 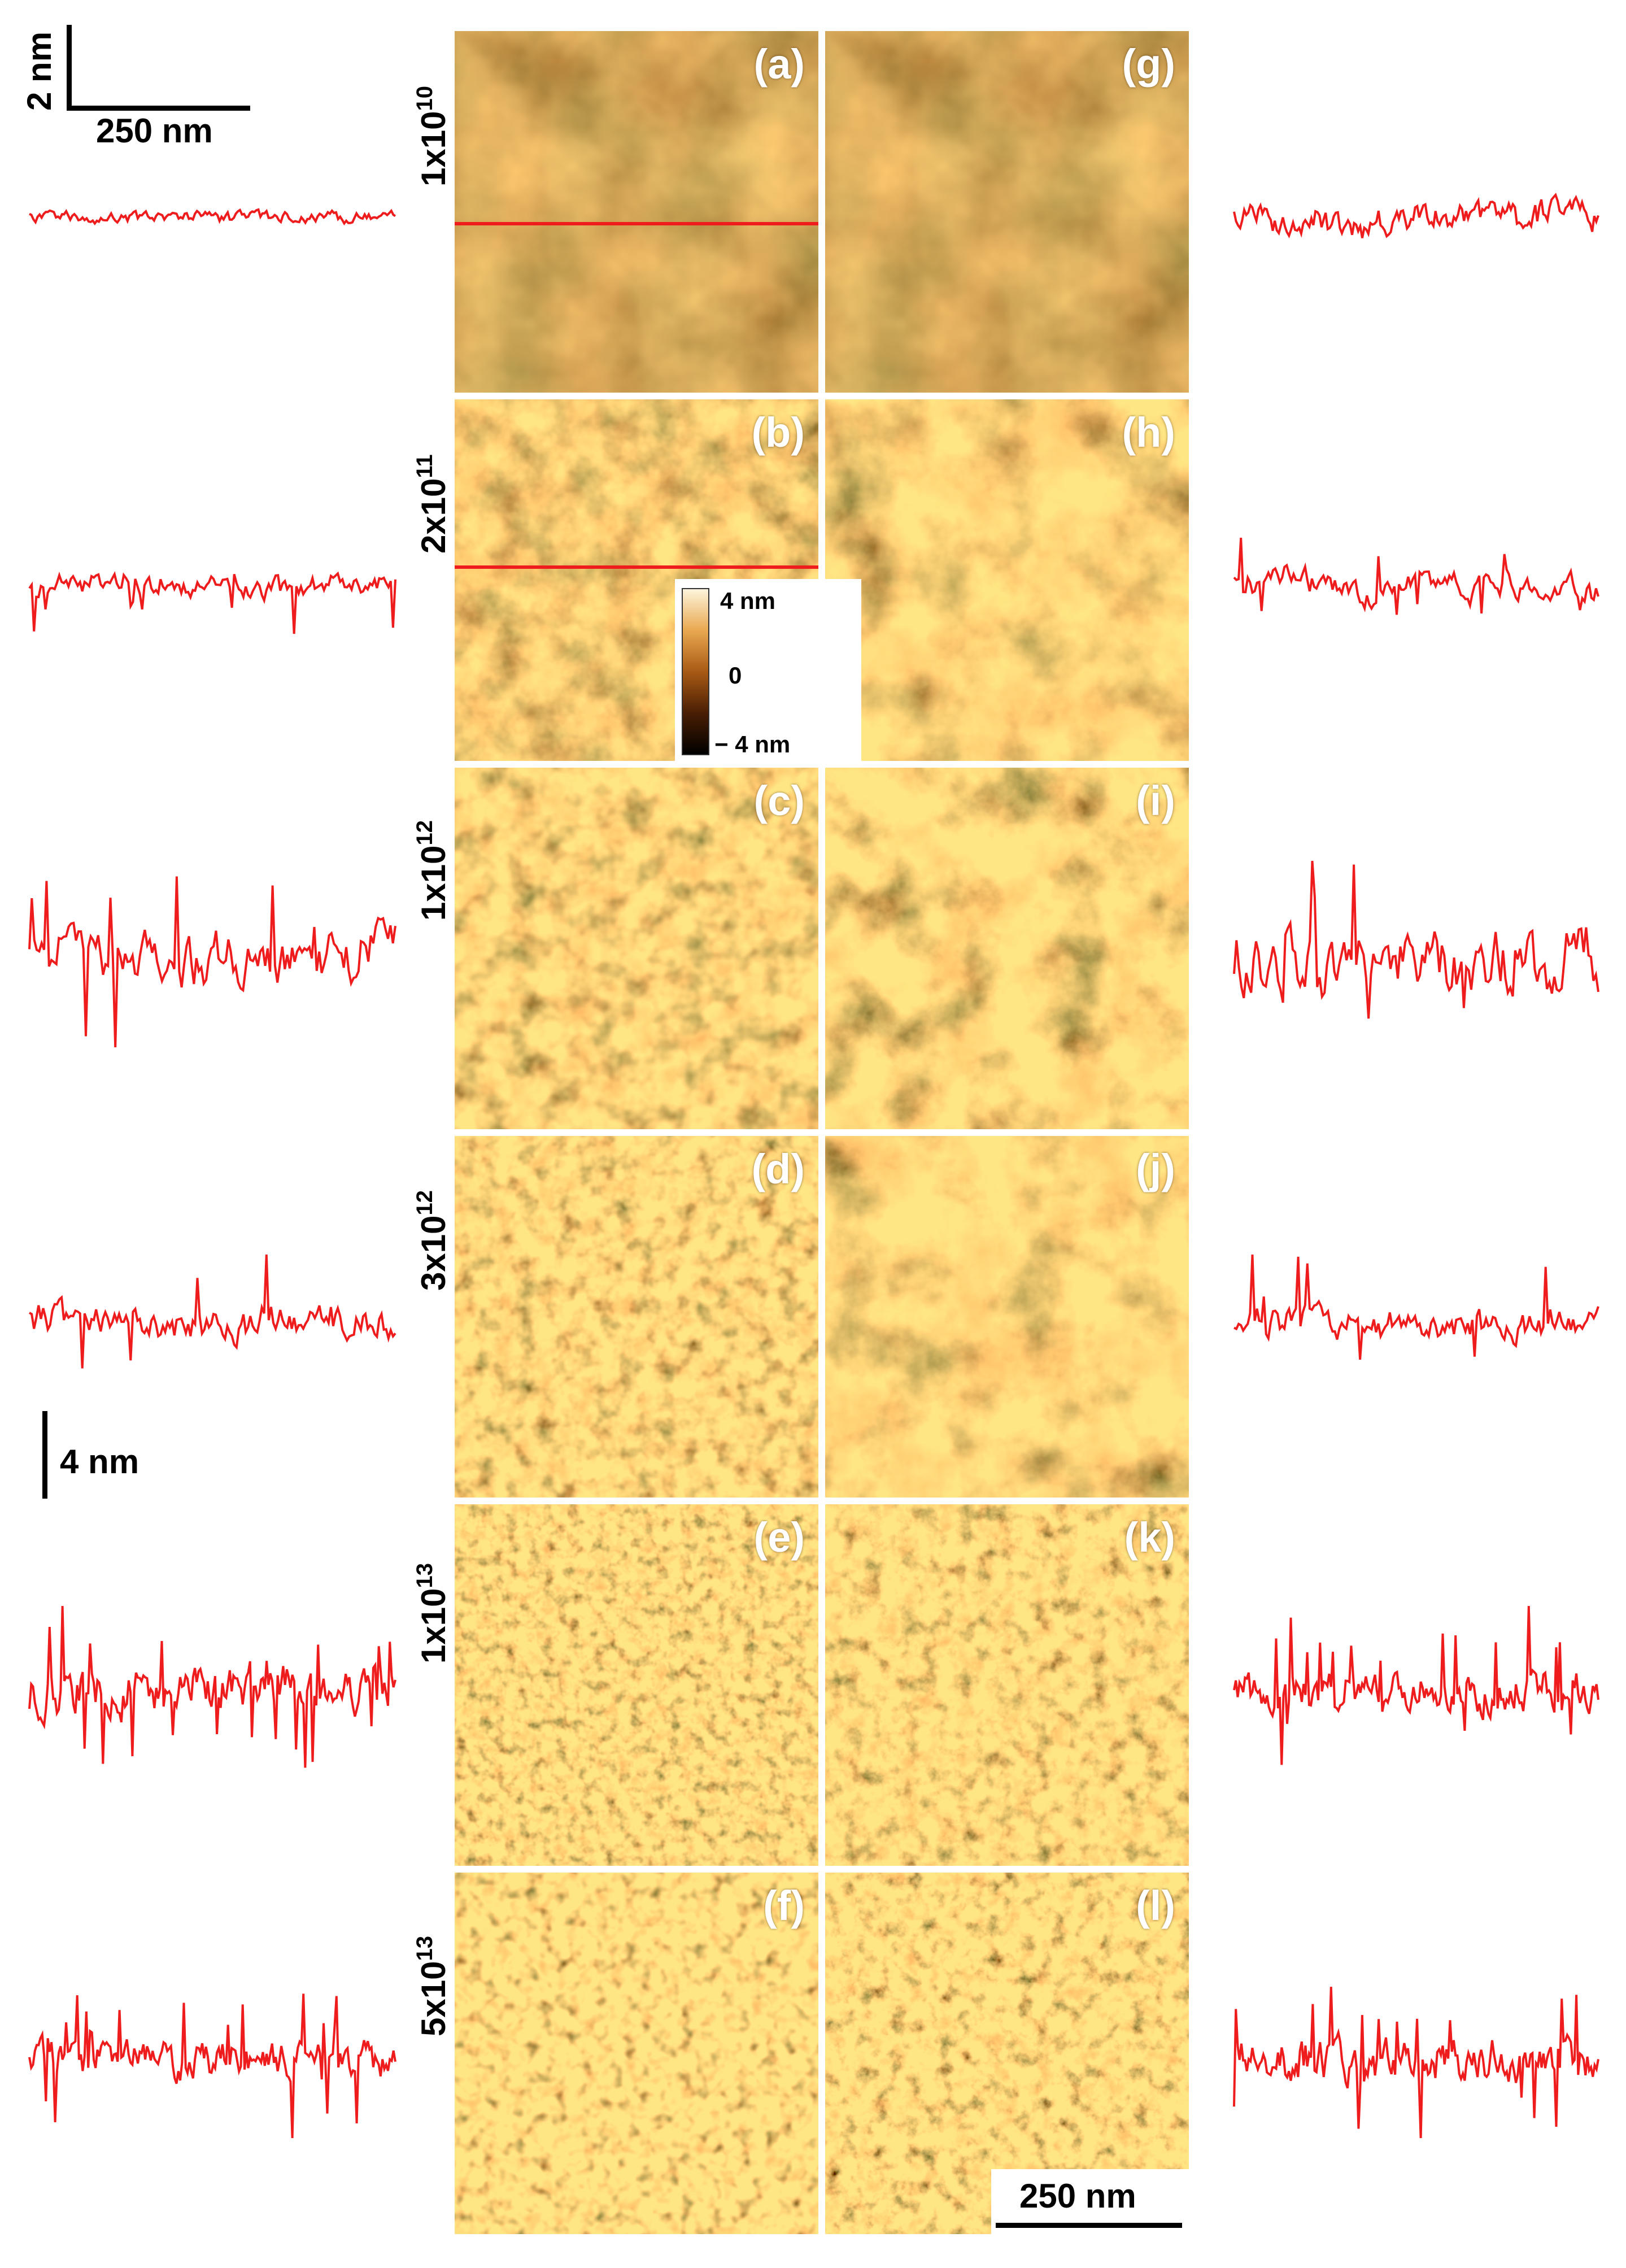 What do you see at coordinates (636, 2053) in the screenshot?
I see `afm-panel-f: (f)` at bounding box center [636, 2053].